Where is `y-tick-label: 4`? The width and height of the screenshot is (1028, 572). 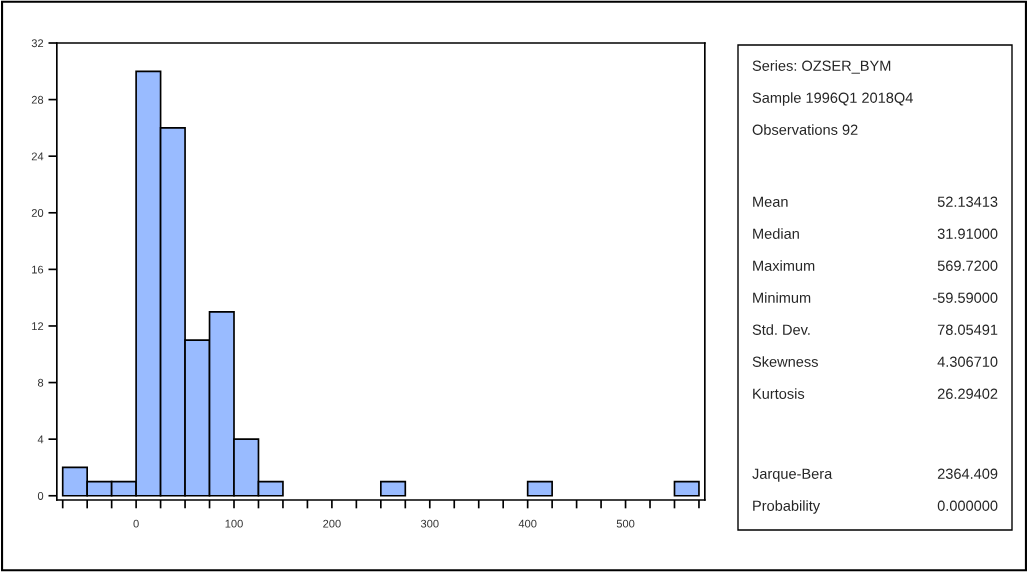
y-tick-label: 4 is located at coordinates (40, 439).